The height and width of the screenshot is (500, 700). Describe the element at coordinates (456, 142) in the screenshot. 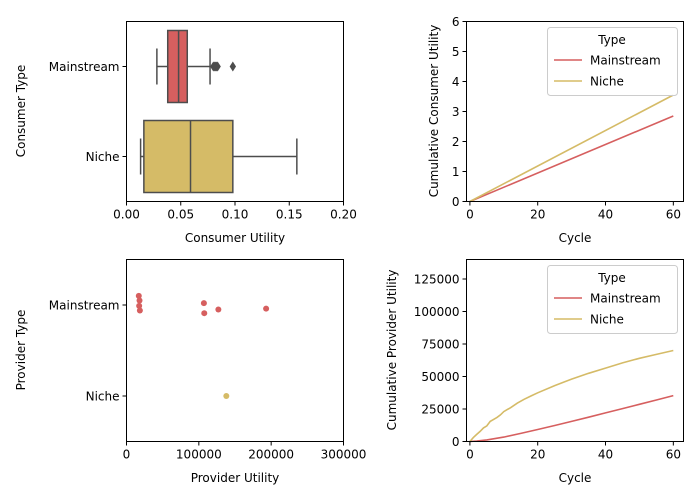

I see `y-tick-label: 2` at that location.